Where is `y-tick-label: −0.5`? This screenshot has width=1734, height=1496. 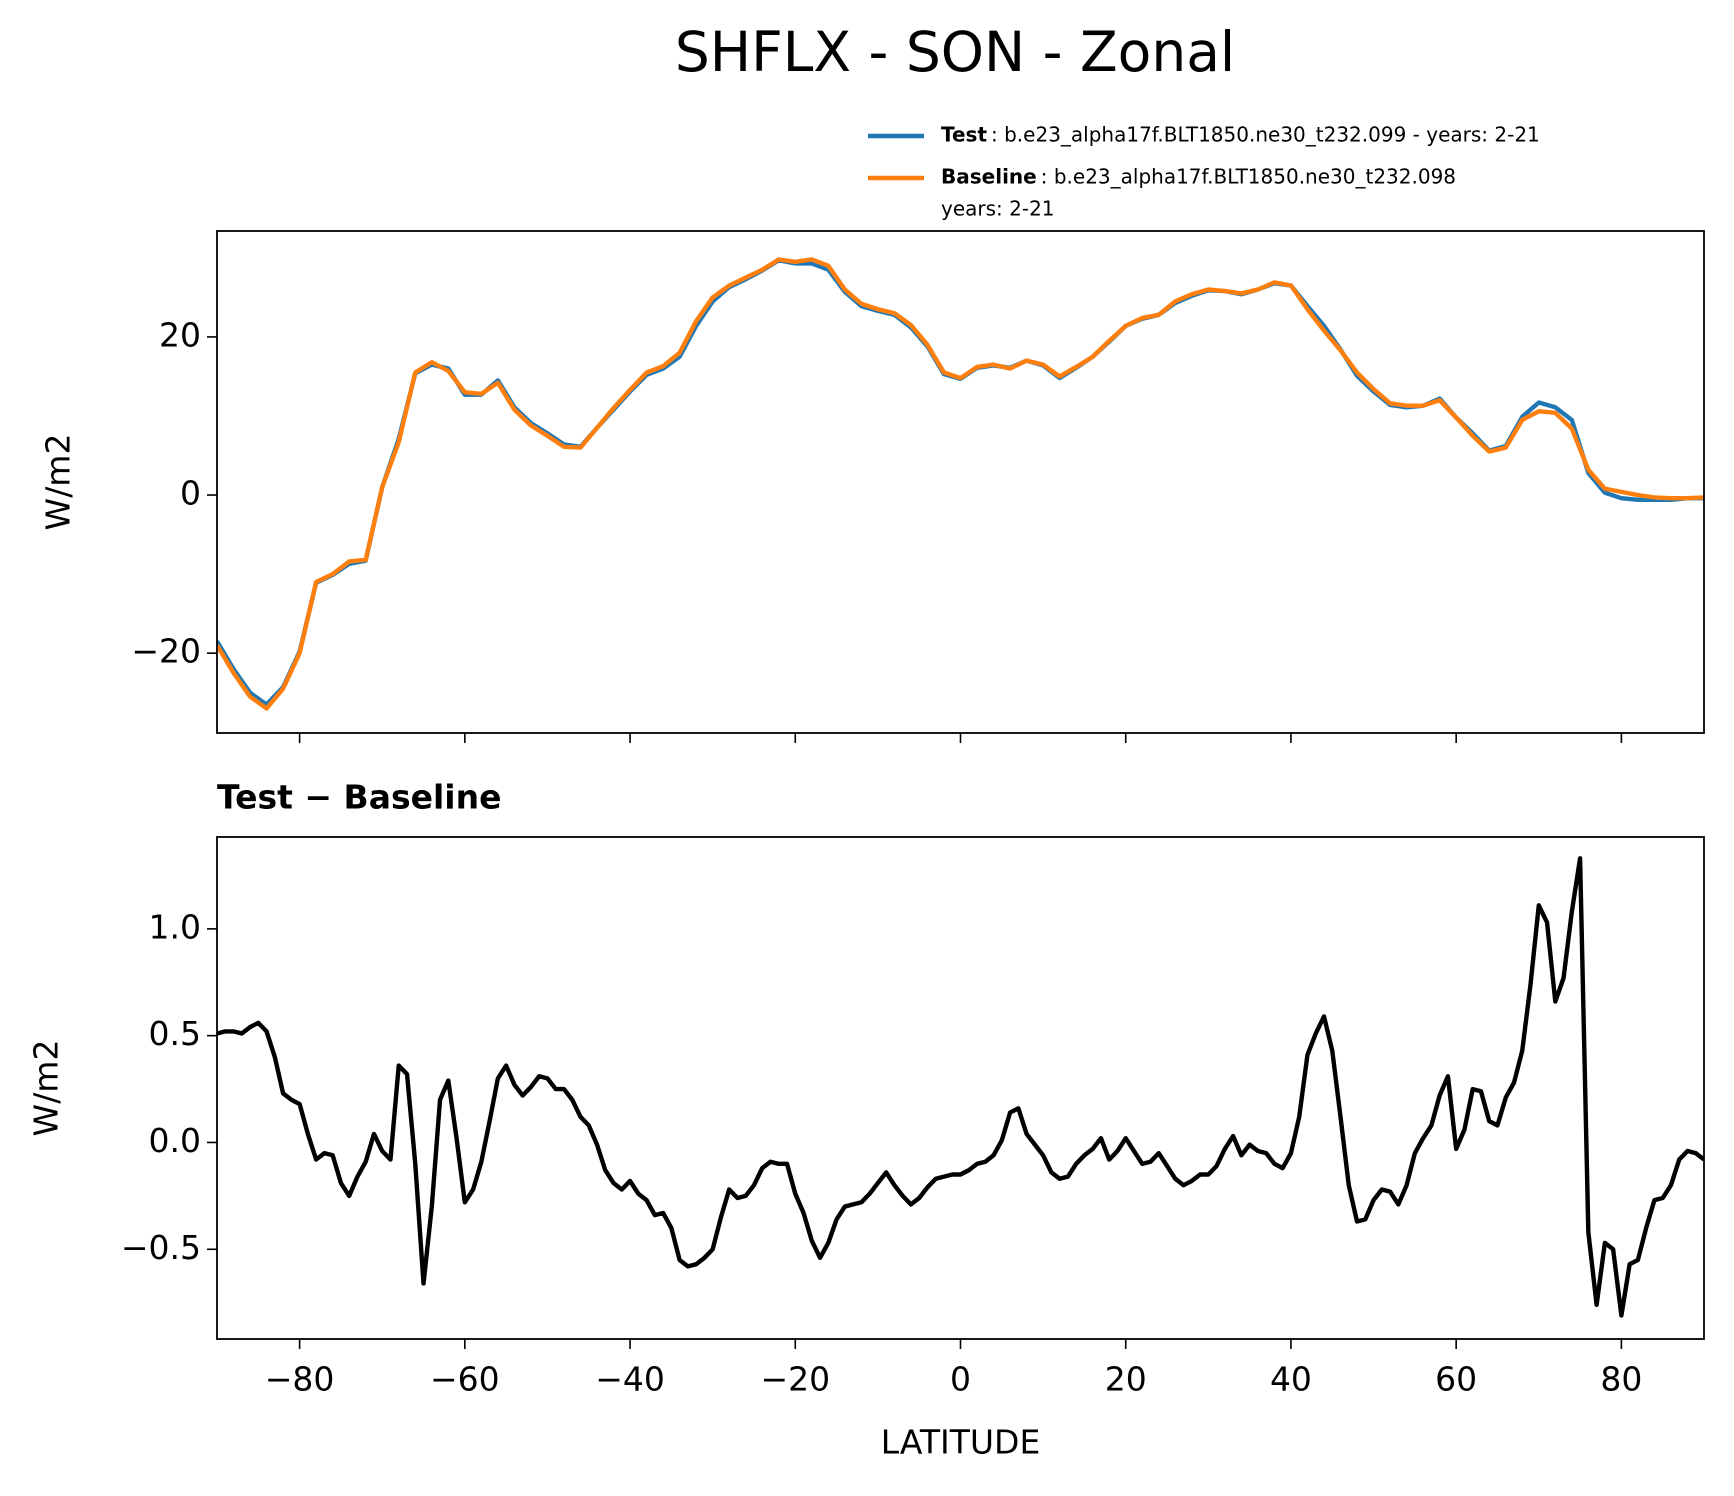 y-tick-label: −0.5 is located at coordinates (161, 1247).